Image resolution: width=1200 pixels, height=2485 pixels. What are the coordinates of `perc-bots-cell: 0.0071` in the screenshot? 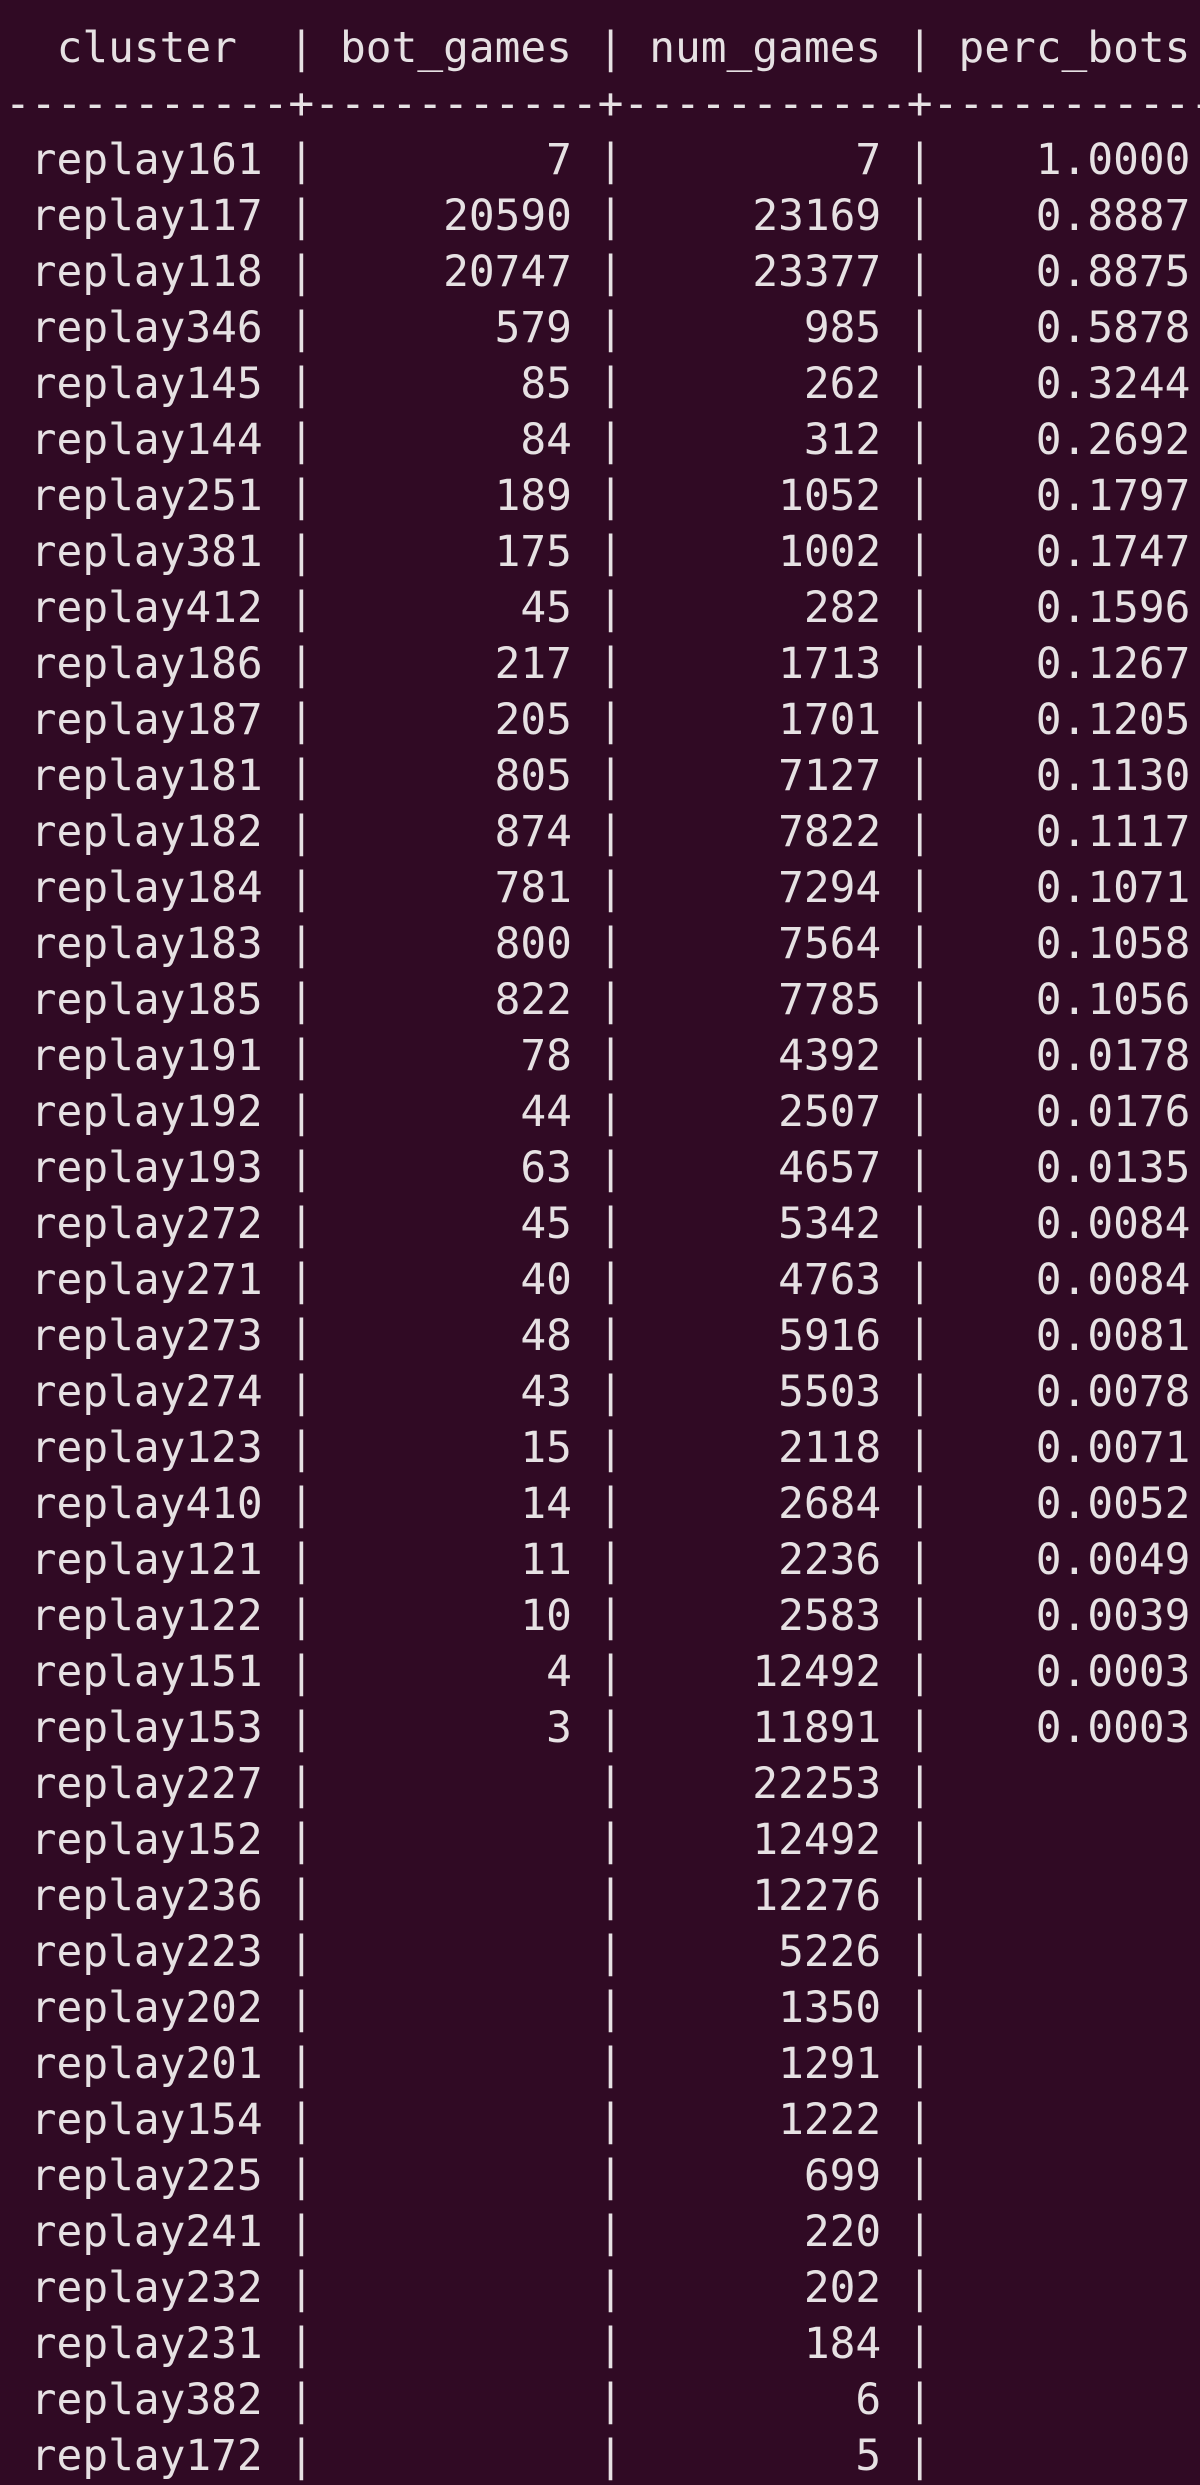 It's located at (1113, 1448).